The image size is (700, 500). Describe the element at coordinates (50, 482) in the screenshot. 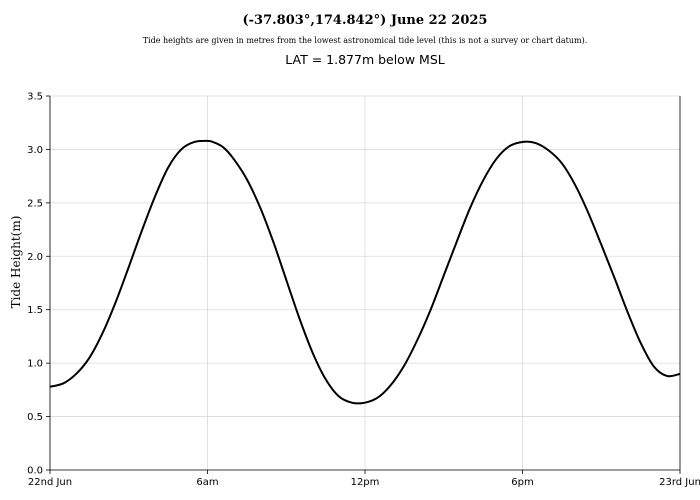

I see `x-tick-label: 22nd Jun` at that location.